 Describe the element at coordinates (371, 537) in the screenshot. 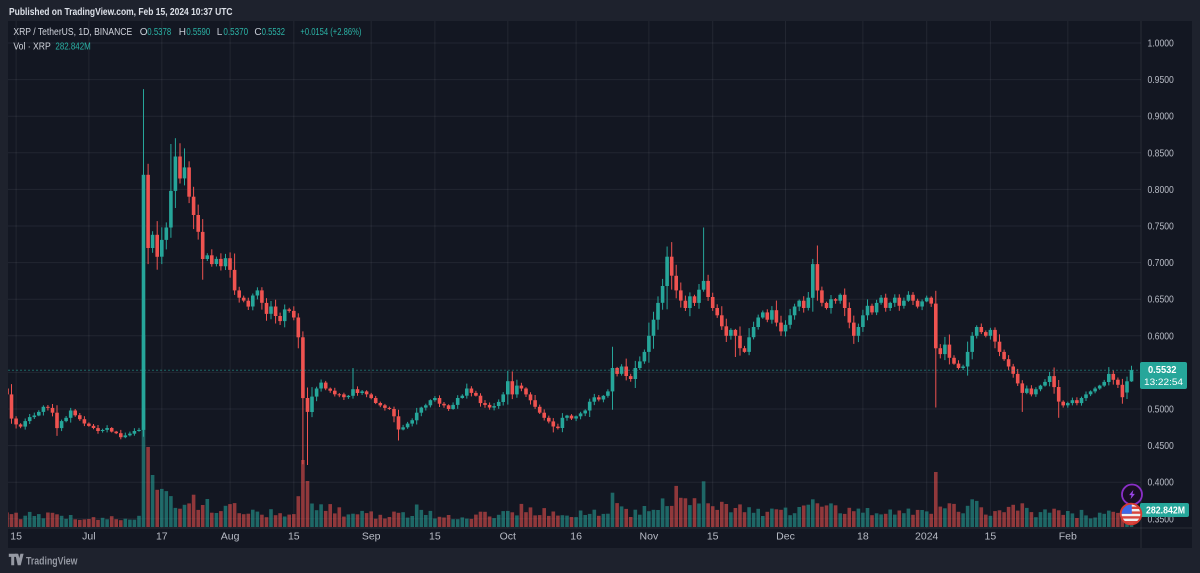

I see `svg-text: Sep` at that location.